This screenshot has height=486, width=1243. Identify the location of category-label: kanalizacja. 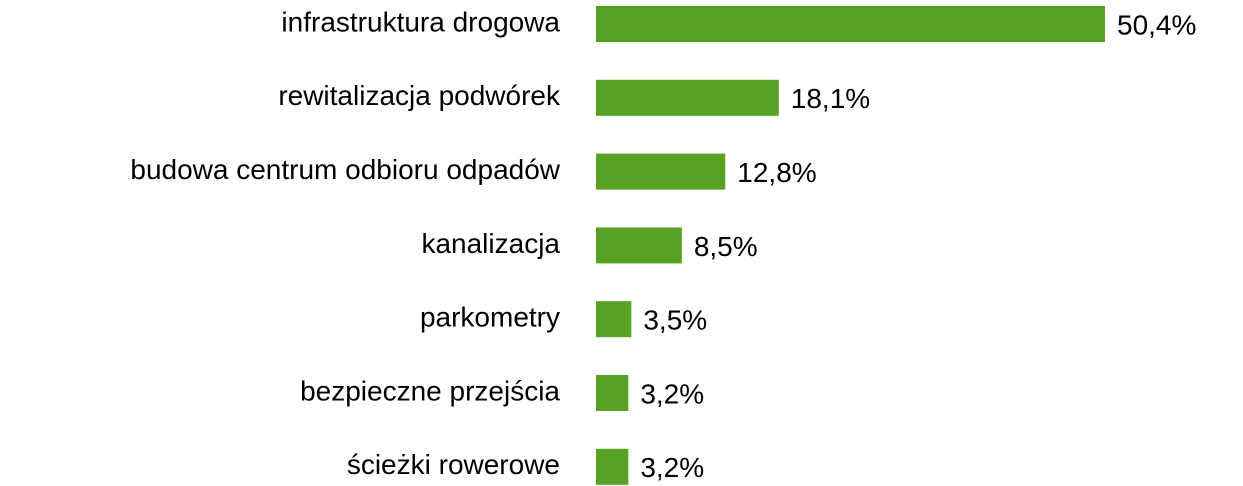
(490, 243).